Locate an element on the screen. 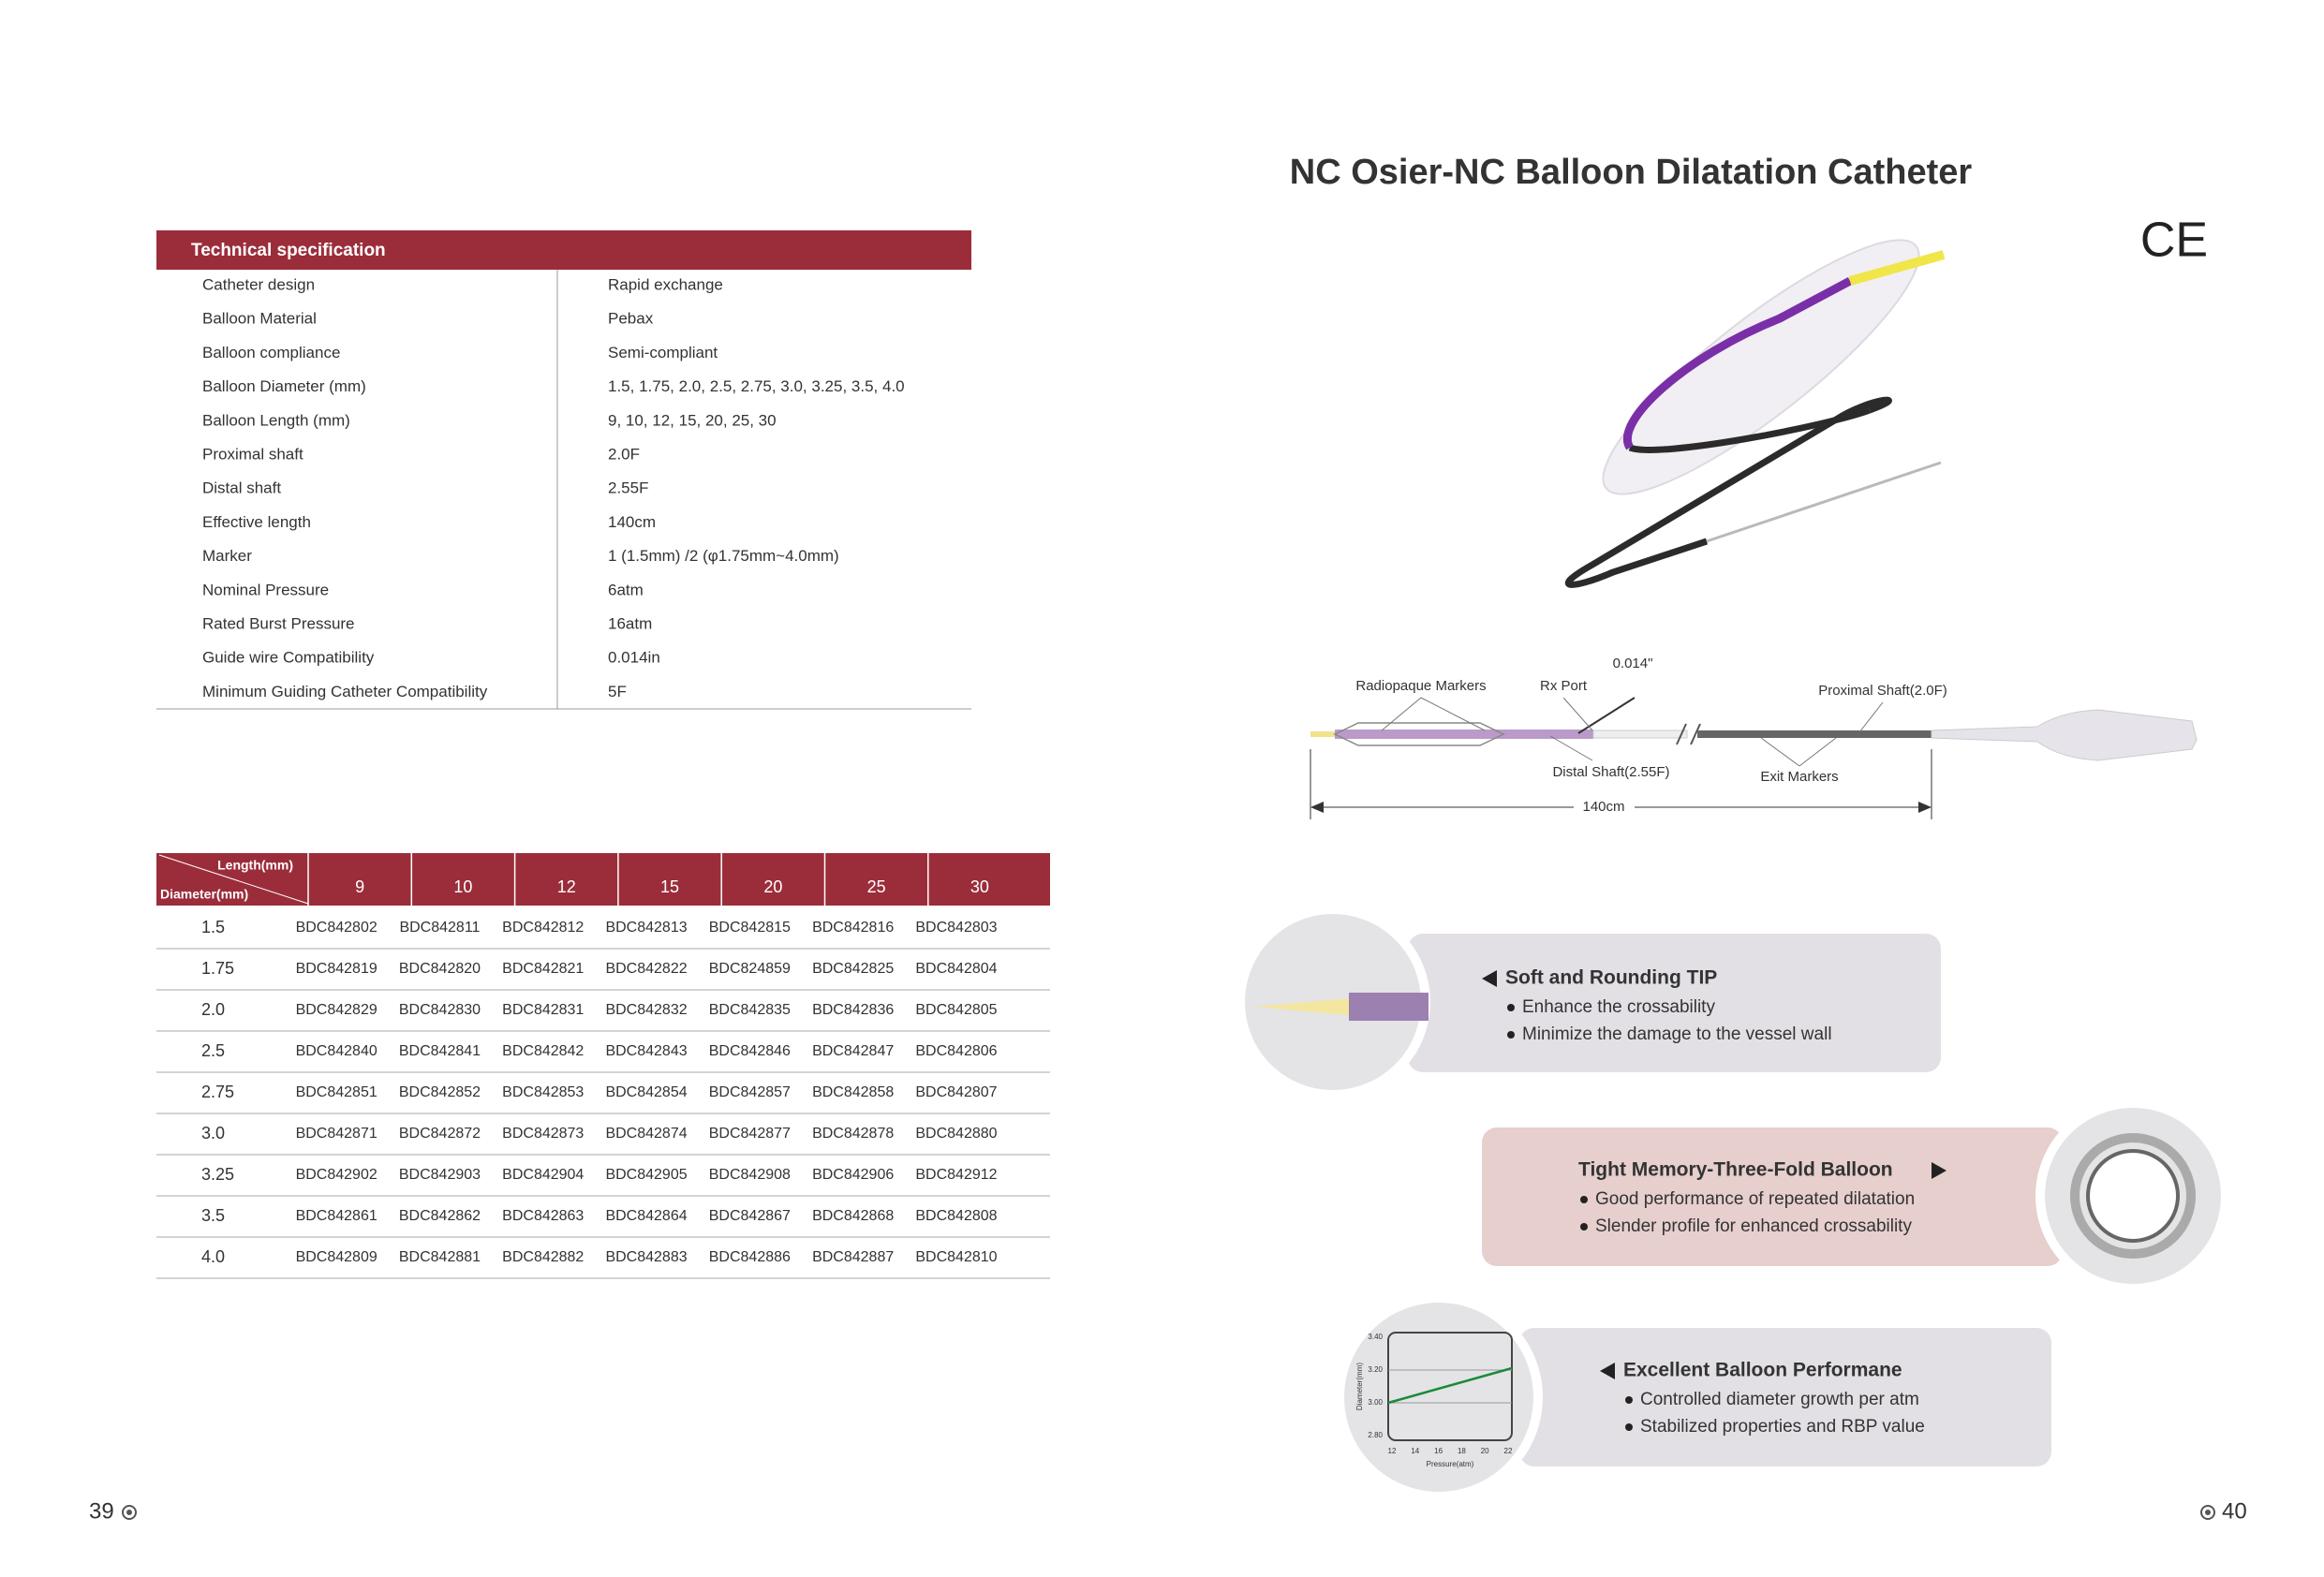 The height and width of the screenshot is (1577, 2324). product-code: BDC842846 is located at coordinates (750, 1051).